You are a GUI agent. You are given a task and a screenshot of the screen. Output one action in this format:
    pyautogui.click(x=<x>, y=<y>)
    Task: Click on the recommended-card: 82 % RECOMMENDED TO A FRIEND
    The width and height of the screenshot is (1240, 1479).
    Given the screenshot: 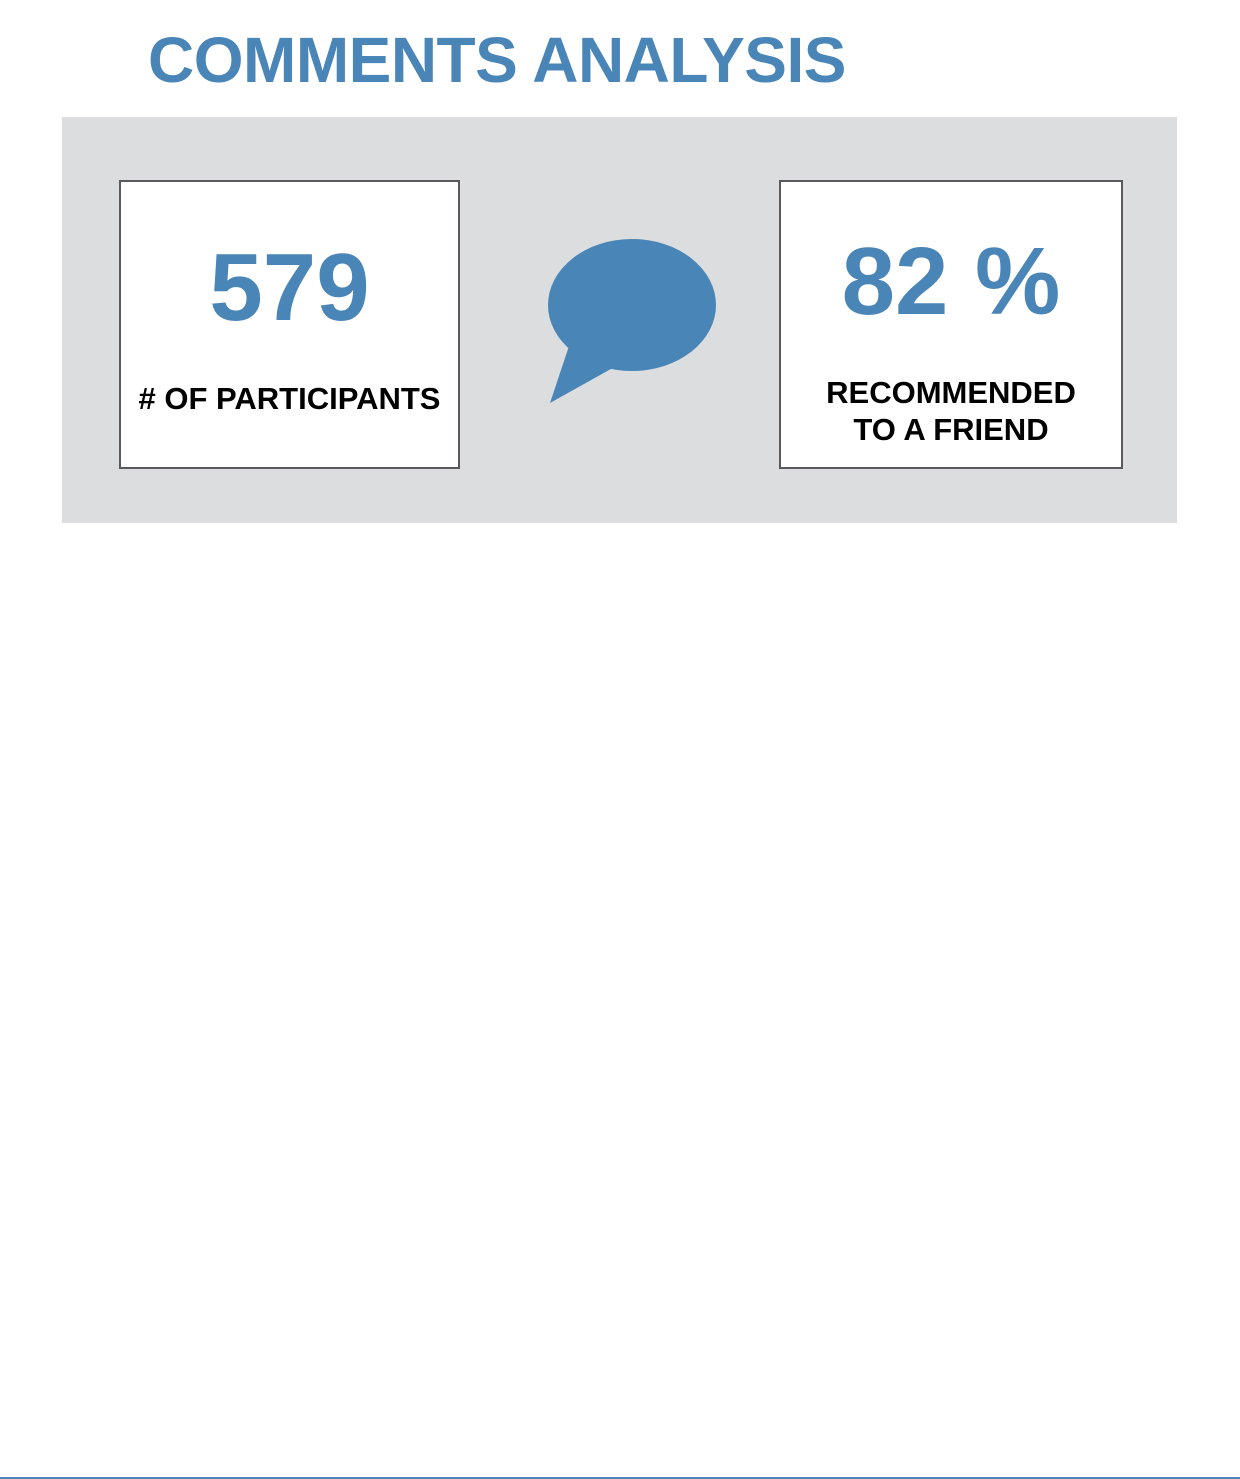 What is the action you would take?
    pyautogui.click(x=951, y=324)
    